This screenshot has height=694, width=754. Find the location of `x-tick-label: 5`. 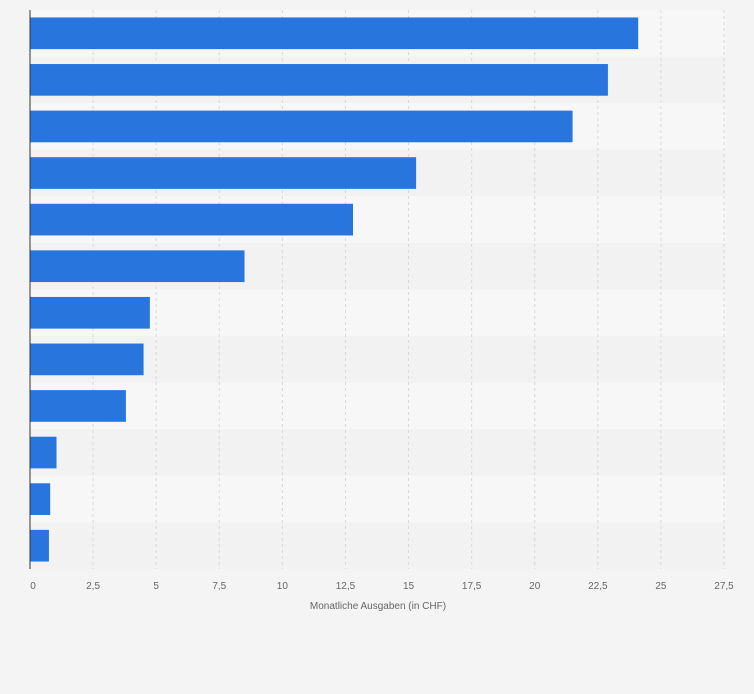

x-tick-label: 5 is located at coordinates (156, 586).